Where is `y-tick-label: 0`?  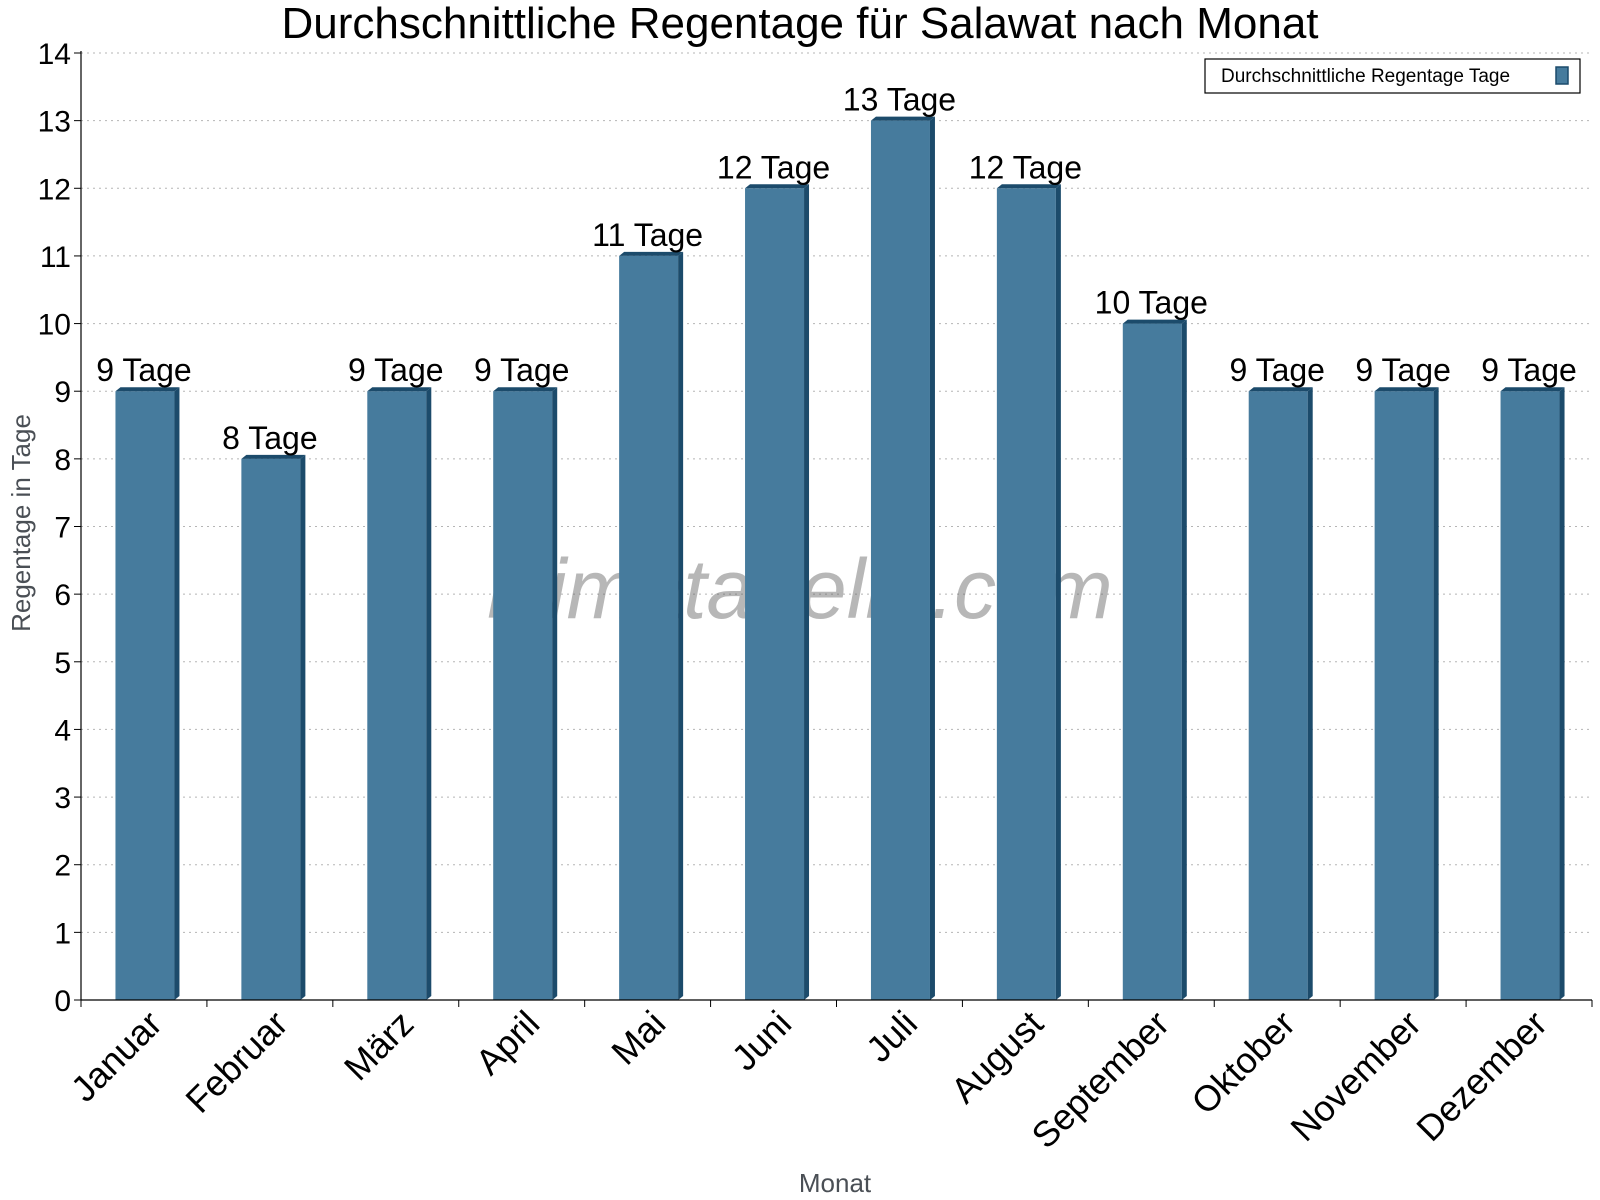 y-tick-label: 0 is located at coordinates (62, 1001).